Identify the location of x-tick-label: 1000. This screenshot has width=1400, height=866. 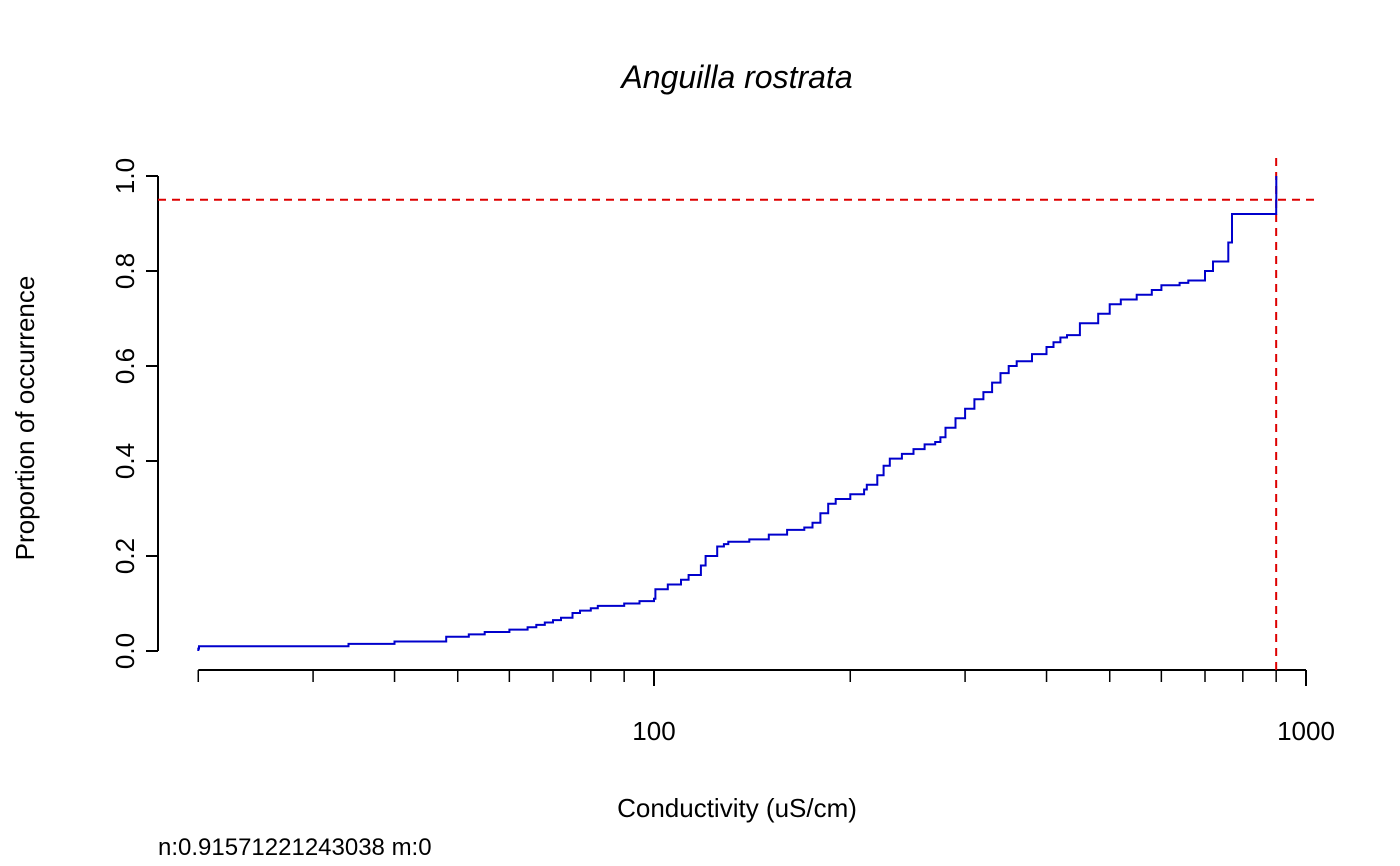
(1306, 731).